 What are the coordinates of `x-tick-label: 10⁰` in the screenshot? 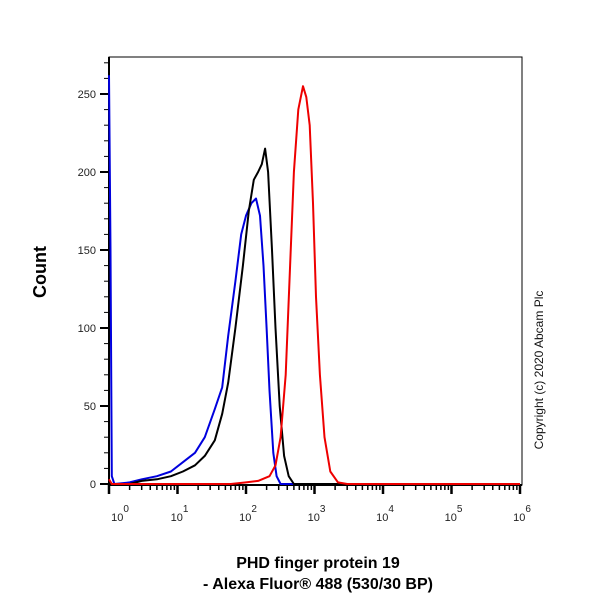 It's located at (120, 514).